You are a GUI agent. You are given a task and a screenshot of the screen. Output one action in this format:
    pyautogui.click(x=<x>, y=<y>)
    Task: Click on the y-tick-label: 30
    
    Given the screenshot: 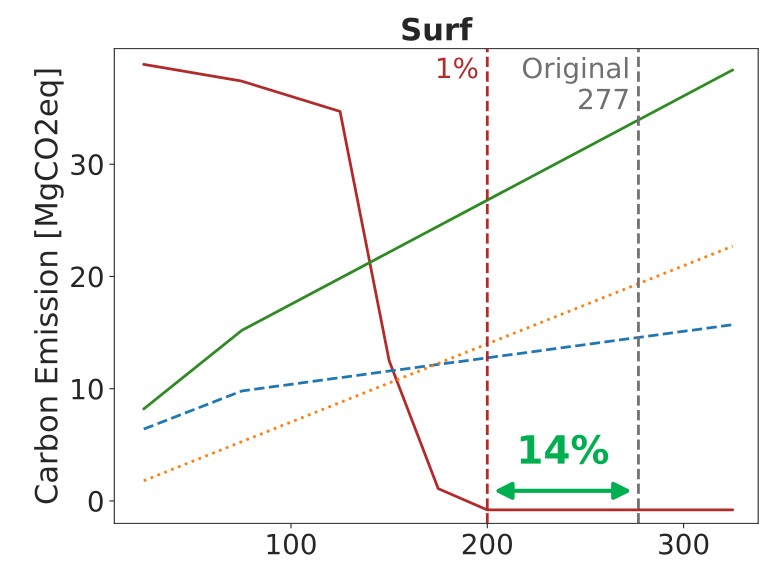 What is the action you would take?
    pyautogui.click(x=87, y=165)
    